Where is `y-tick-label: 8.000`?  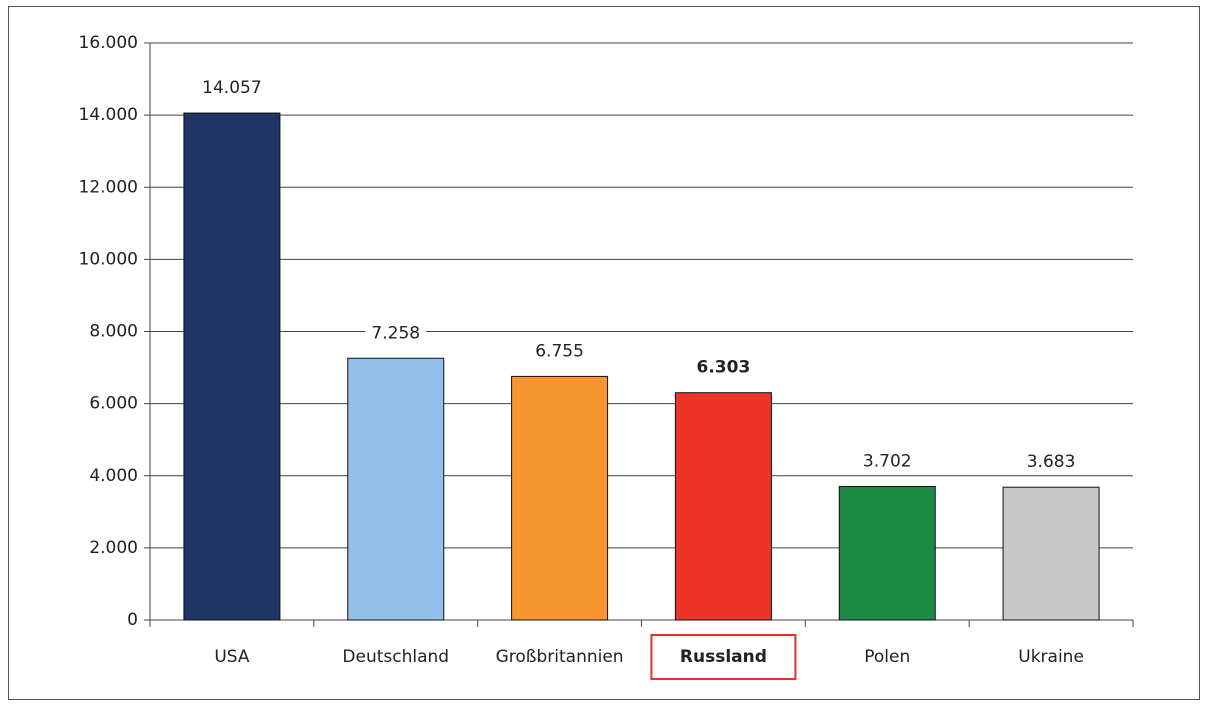 y-tick-label: 8.000 is located at coordinates (113, 332).